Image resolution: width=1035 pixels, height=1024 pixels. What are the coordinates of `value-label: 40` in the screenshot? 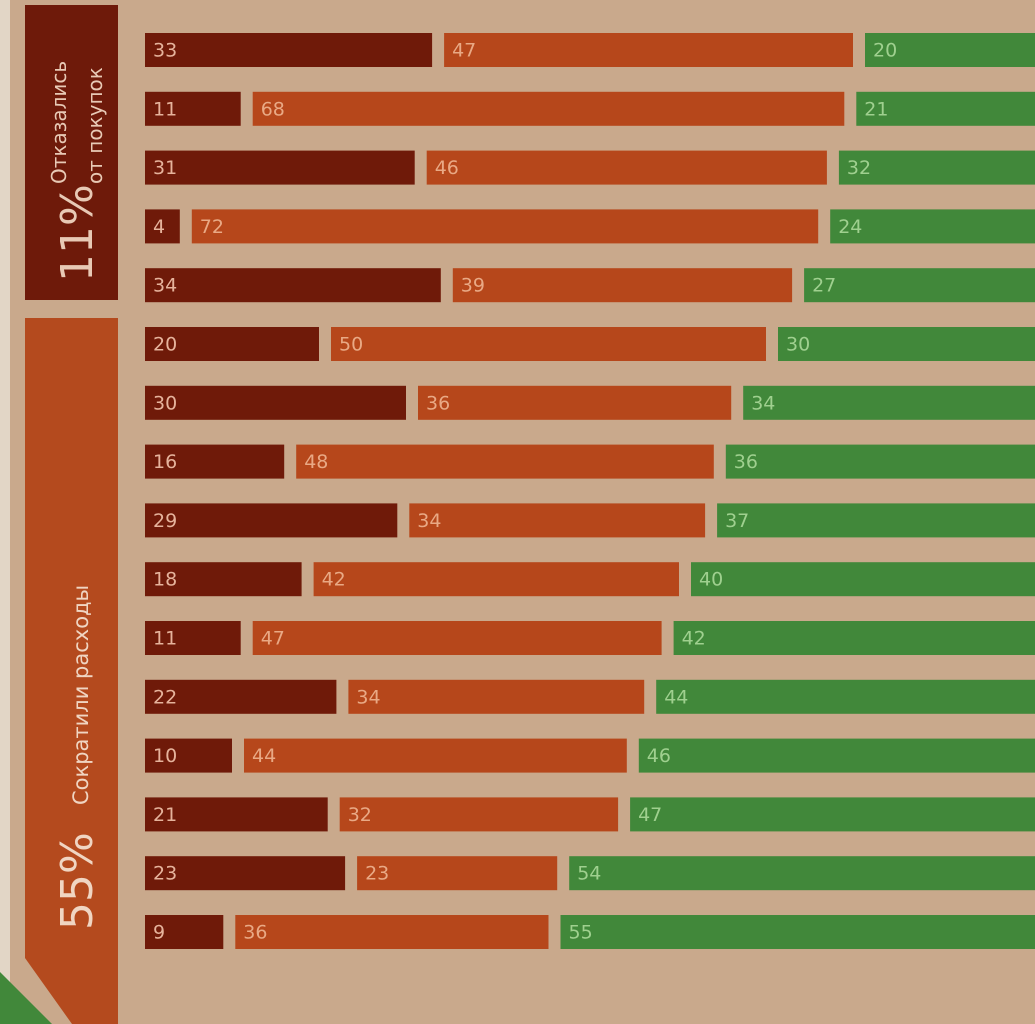 It's located at (711, 580).